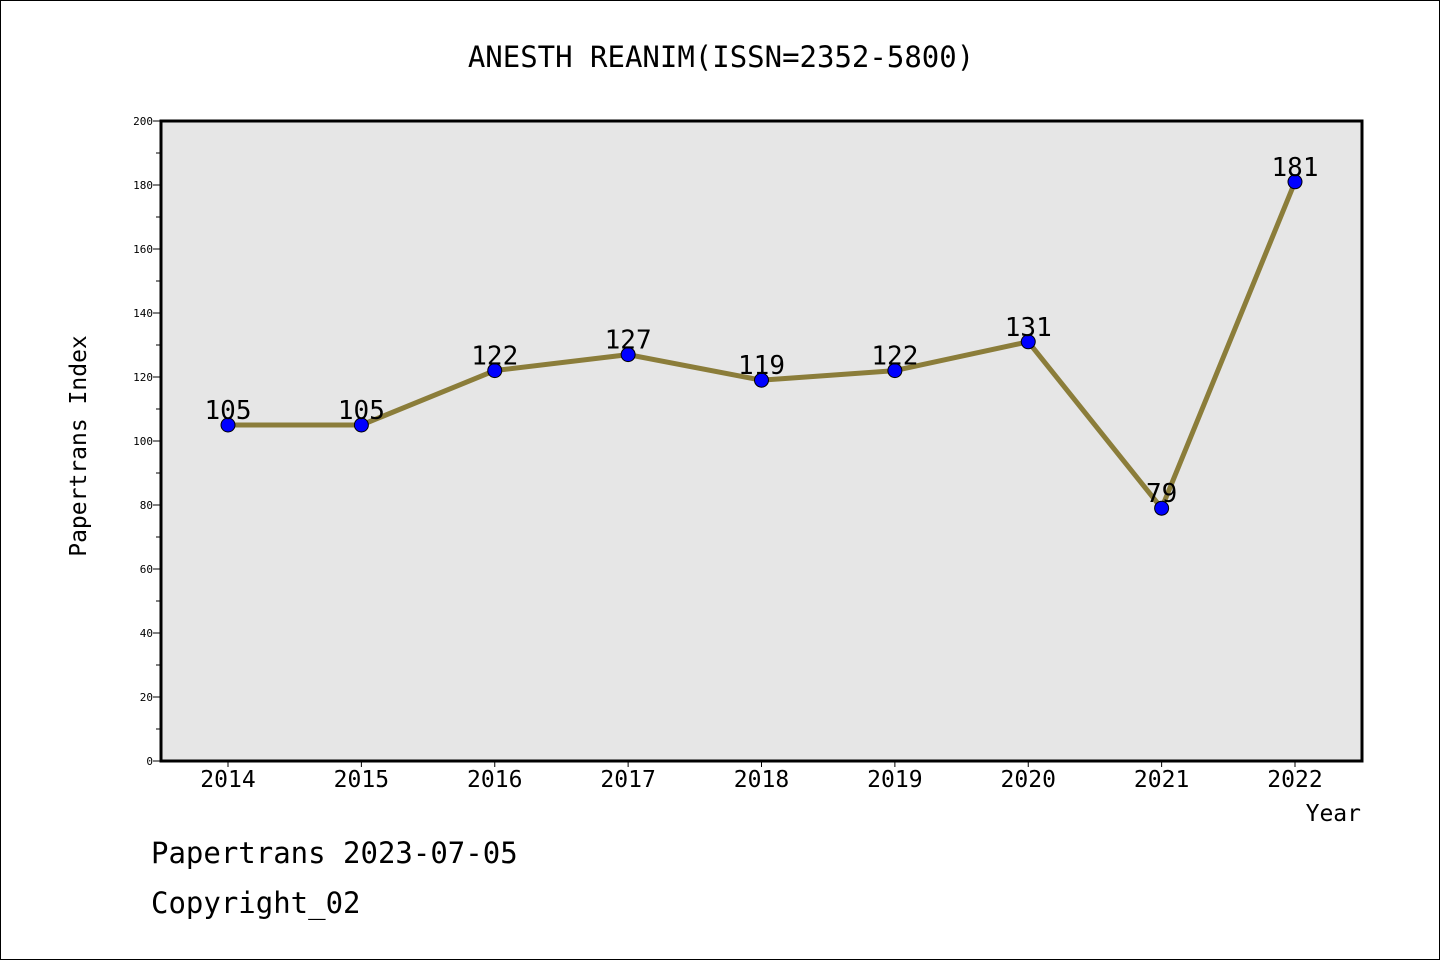 This screenshot has height=961, width=1440. Describe the element at coordinates (721, 57) in the screenshot. I see `chart-title: ANESTH REANIM(ISSN=2352-5800)` at that location.